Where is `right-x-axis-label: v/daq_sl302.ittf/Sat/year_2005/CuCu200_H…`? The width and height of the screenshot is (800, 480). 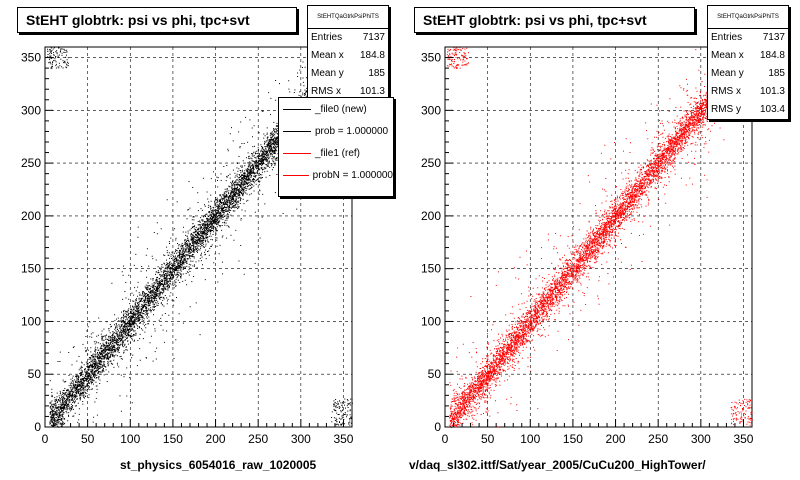
right-x-axis-label: v/daq_sl302.ittf/Sat/year_2005/CuCu200_H… is located at coordinates (557, 465).